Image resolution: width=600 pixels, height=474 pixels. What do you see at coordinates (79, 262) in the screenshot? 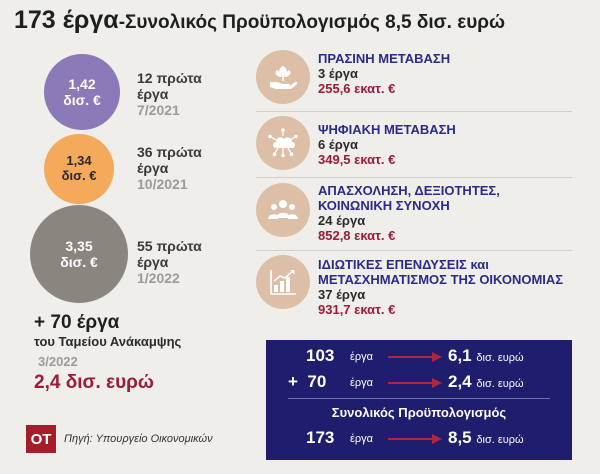
I see `wave-3-unit: δισ. €` at bounding box center [79, 262].